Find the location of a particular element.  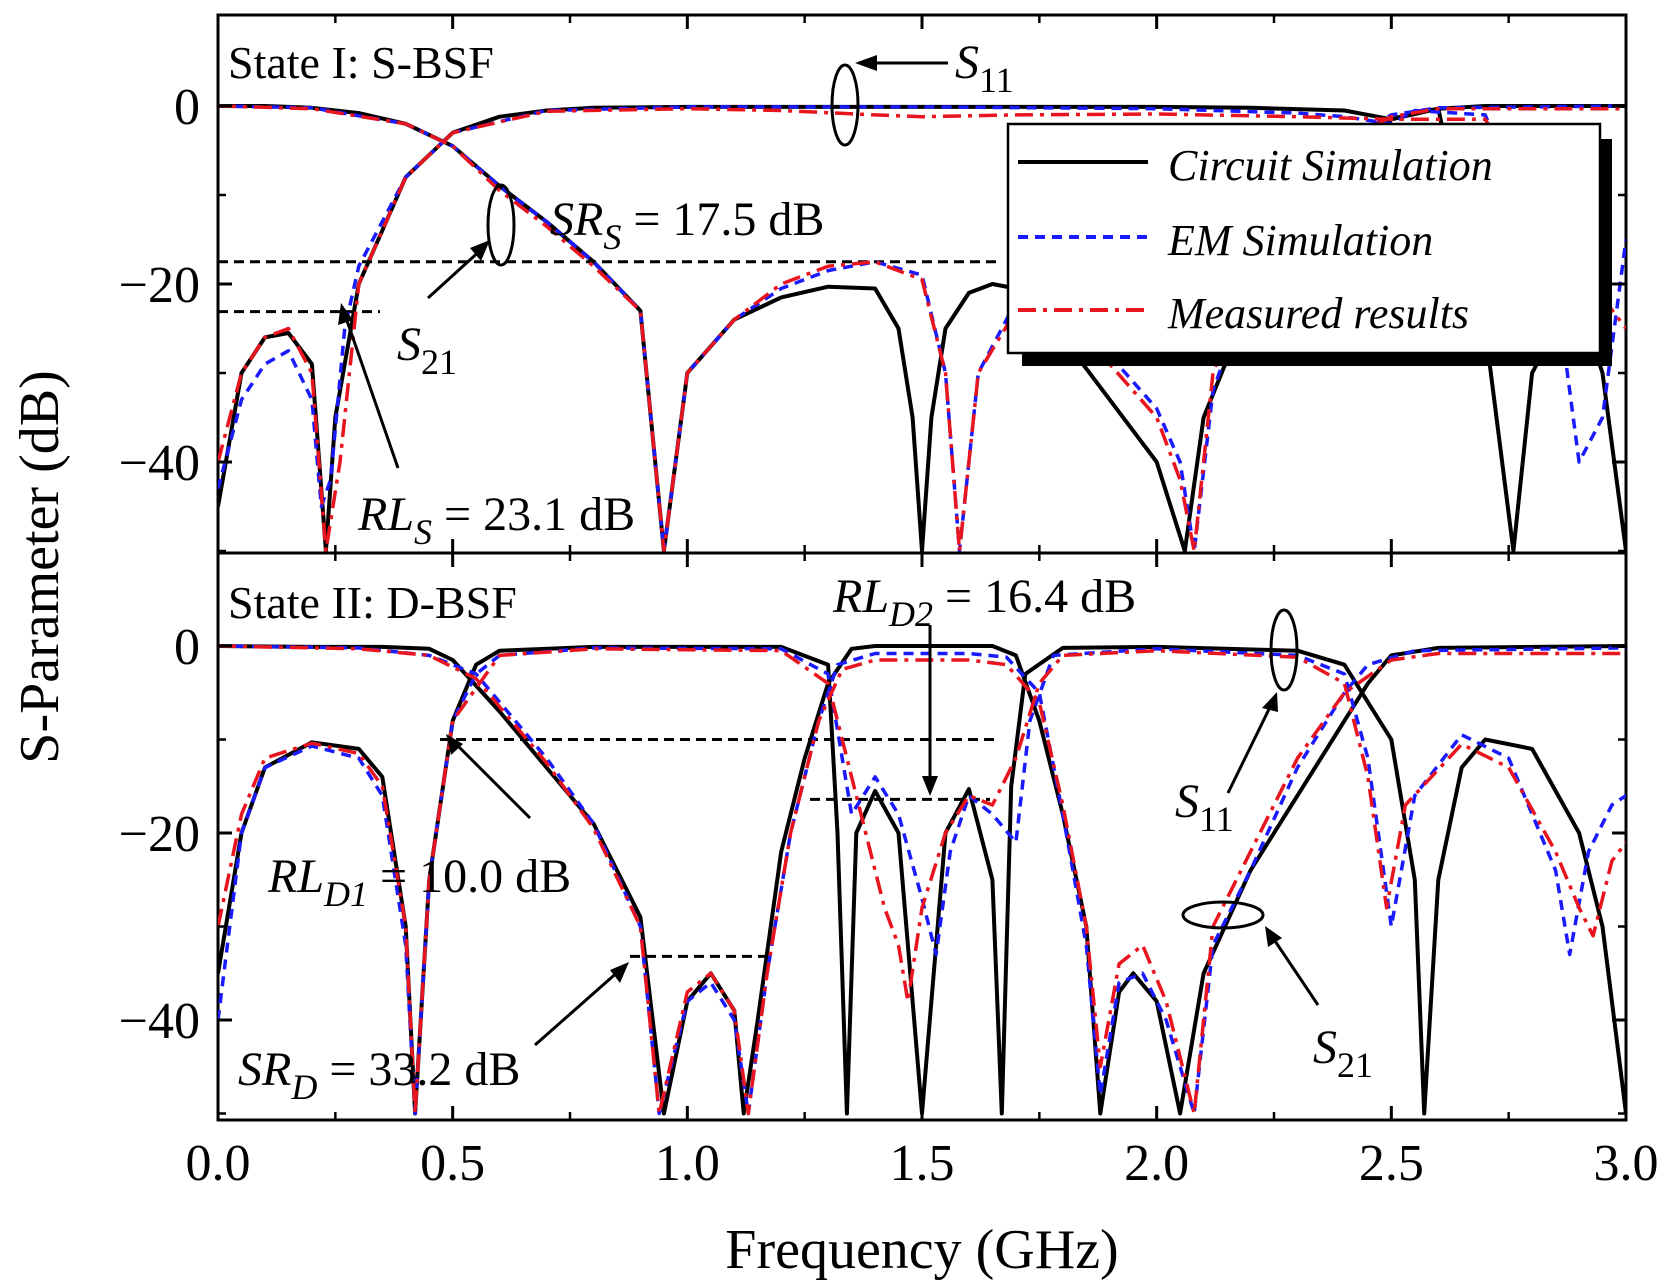

s21-label-bottom: S21 is located at coordinates (1343, 1053).